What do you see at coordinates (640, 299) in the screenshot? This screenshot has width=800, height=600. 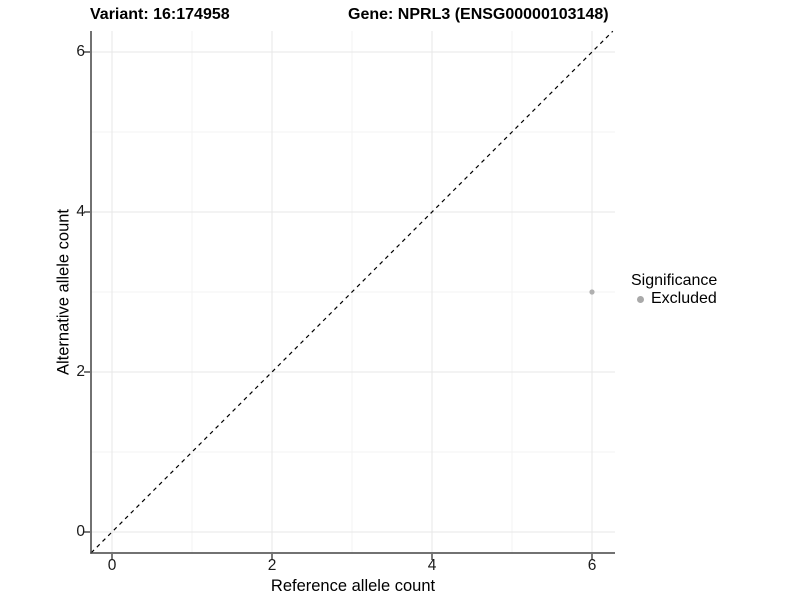 I see `legend-point-swatch` at bounding box center [640, 299].